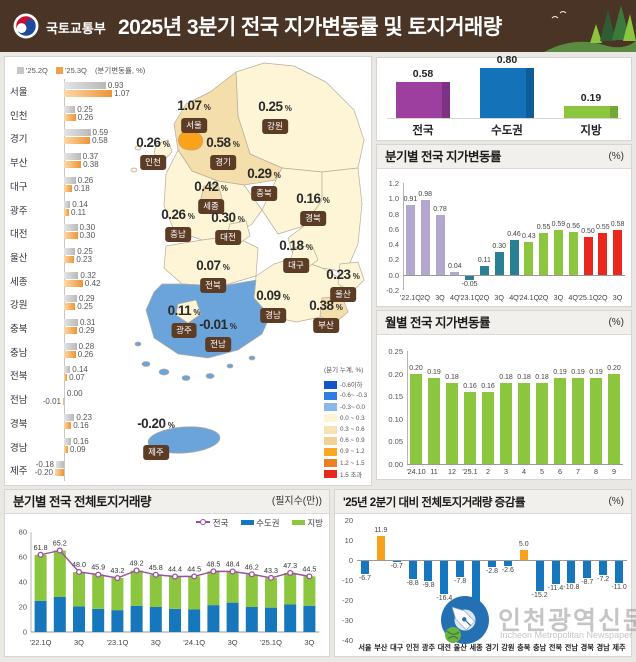 The image size is (636, 662). I want to click on value-text: 0.11, so click(179, 310).